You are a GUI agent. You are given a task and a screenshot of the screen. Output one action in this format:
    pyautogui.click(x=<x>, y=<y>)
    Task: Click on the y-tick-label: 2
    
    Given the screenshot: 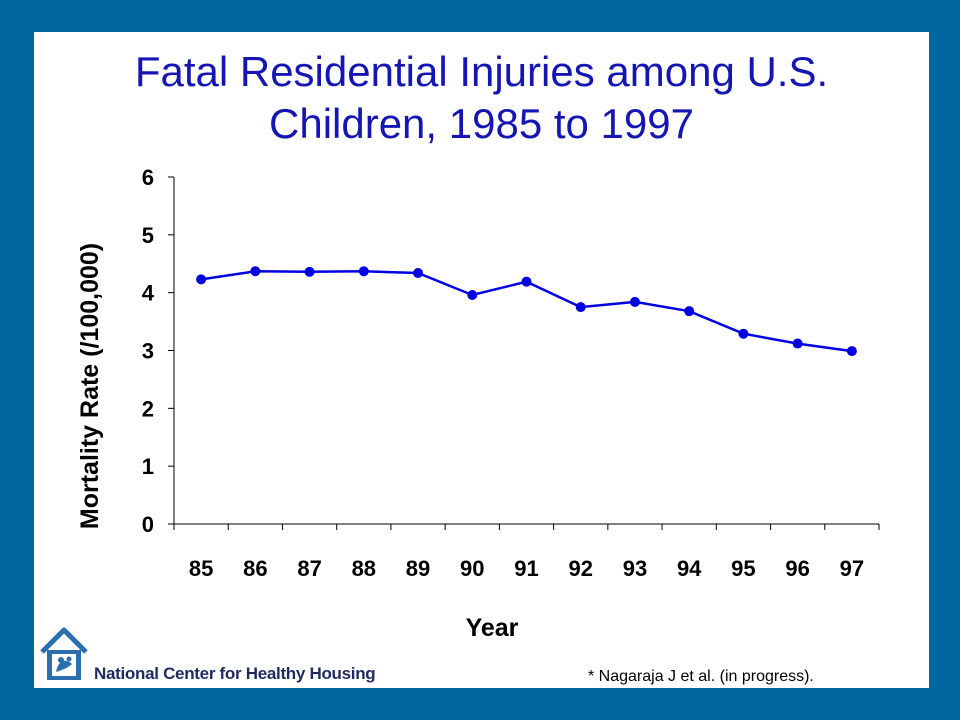 What is the action you would take?
    pyautogui.click(x=148, y=408)
    